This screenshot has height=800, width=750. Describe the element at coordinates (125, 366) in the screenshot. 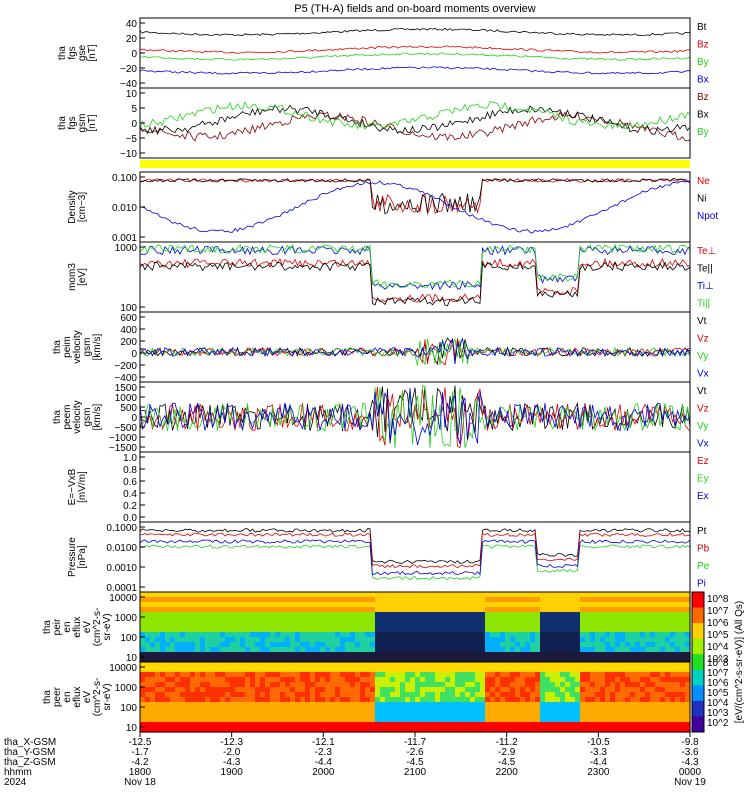

I see `y-tick-label: −200` at that location.